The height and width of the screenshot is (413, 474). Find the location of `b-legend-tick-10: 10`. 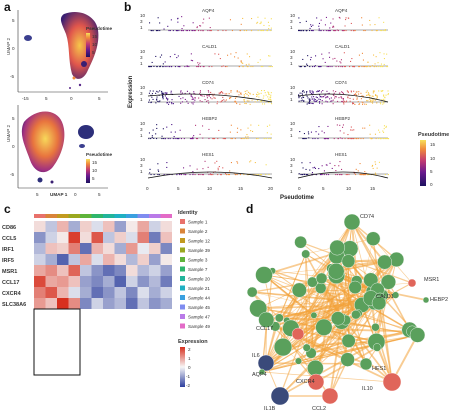

b-legend-tick-10: 10 is located at coordinates (433, 158).